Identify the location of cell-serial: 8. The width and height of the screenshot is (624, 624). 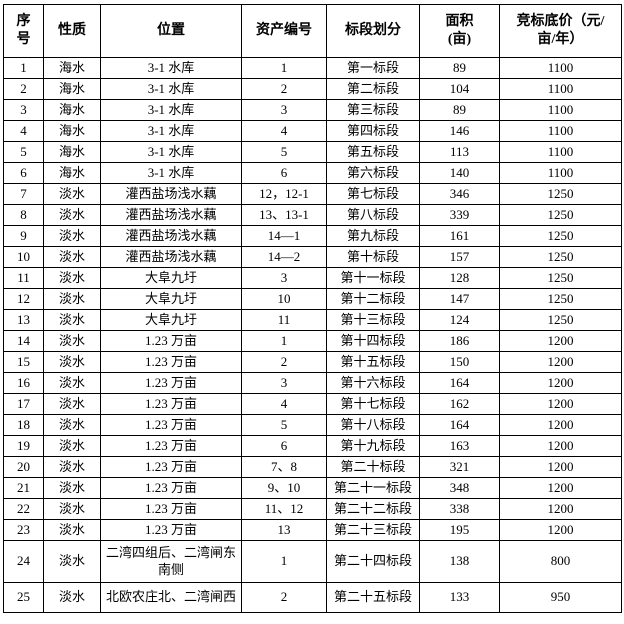
(23, 215).